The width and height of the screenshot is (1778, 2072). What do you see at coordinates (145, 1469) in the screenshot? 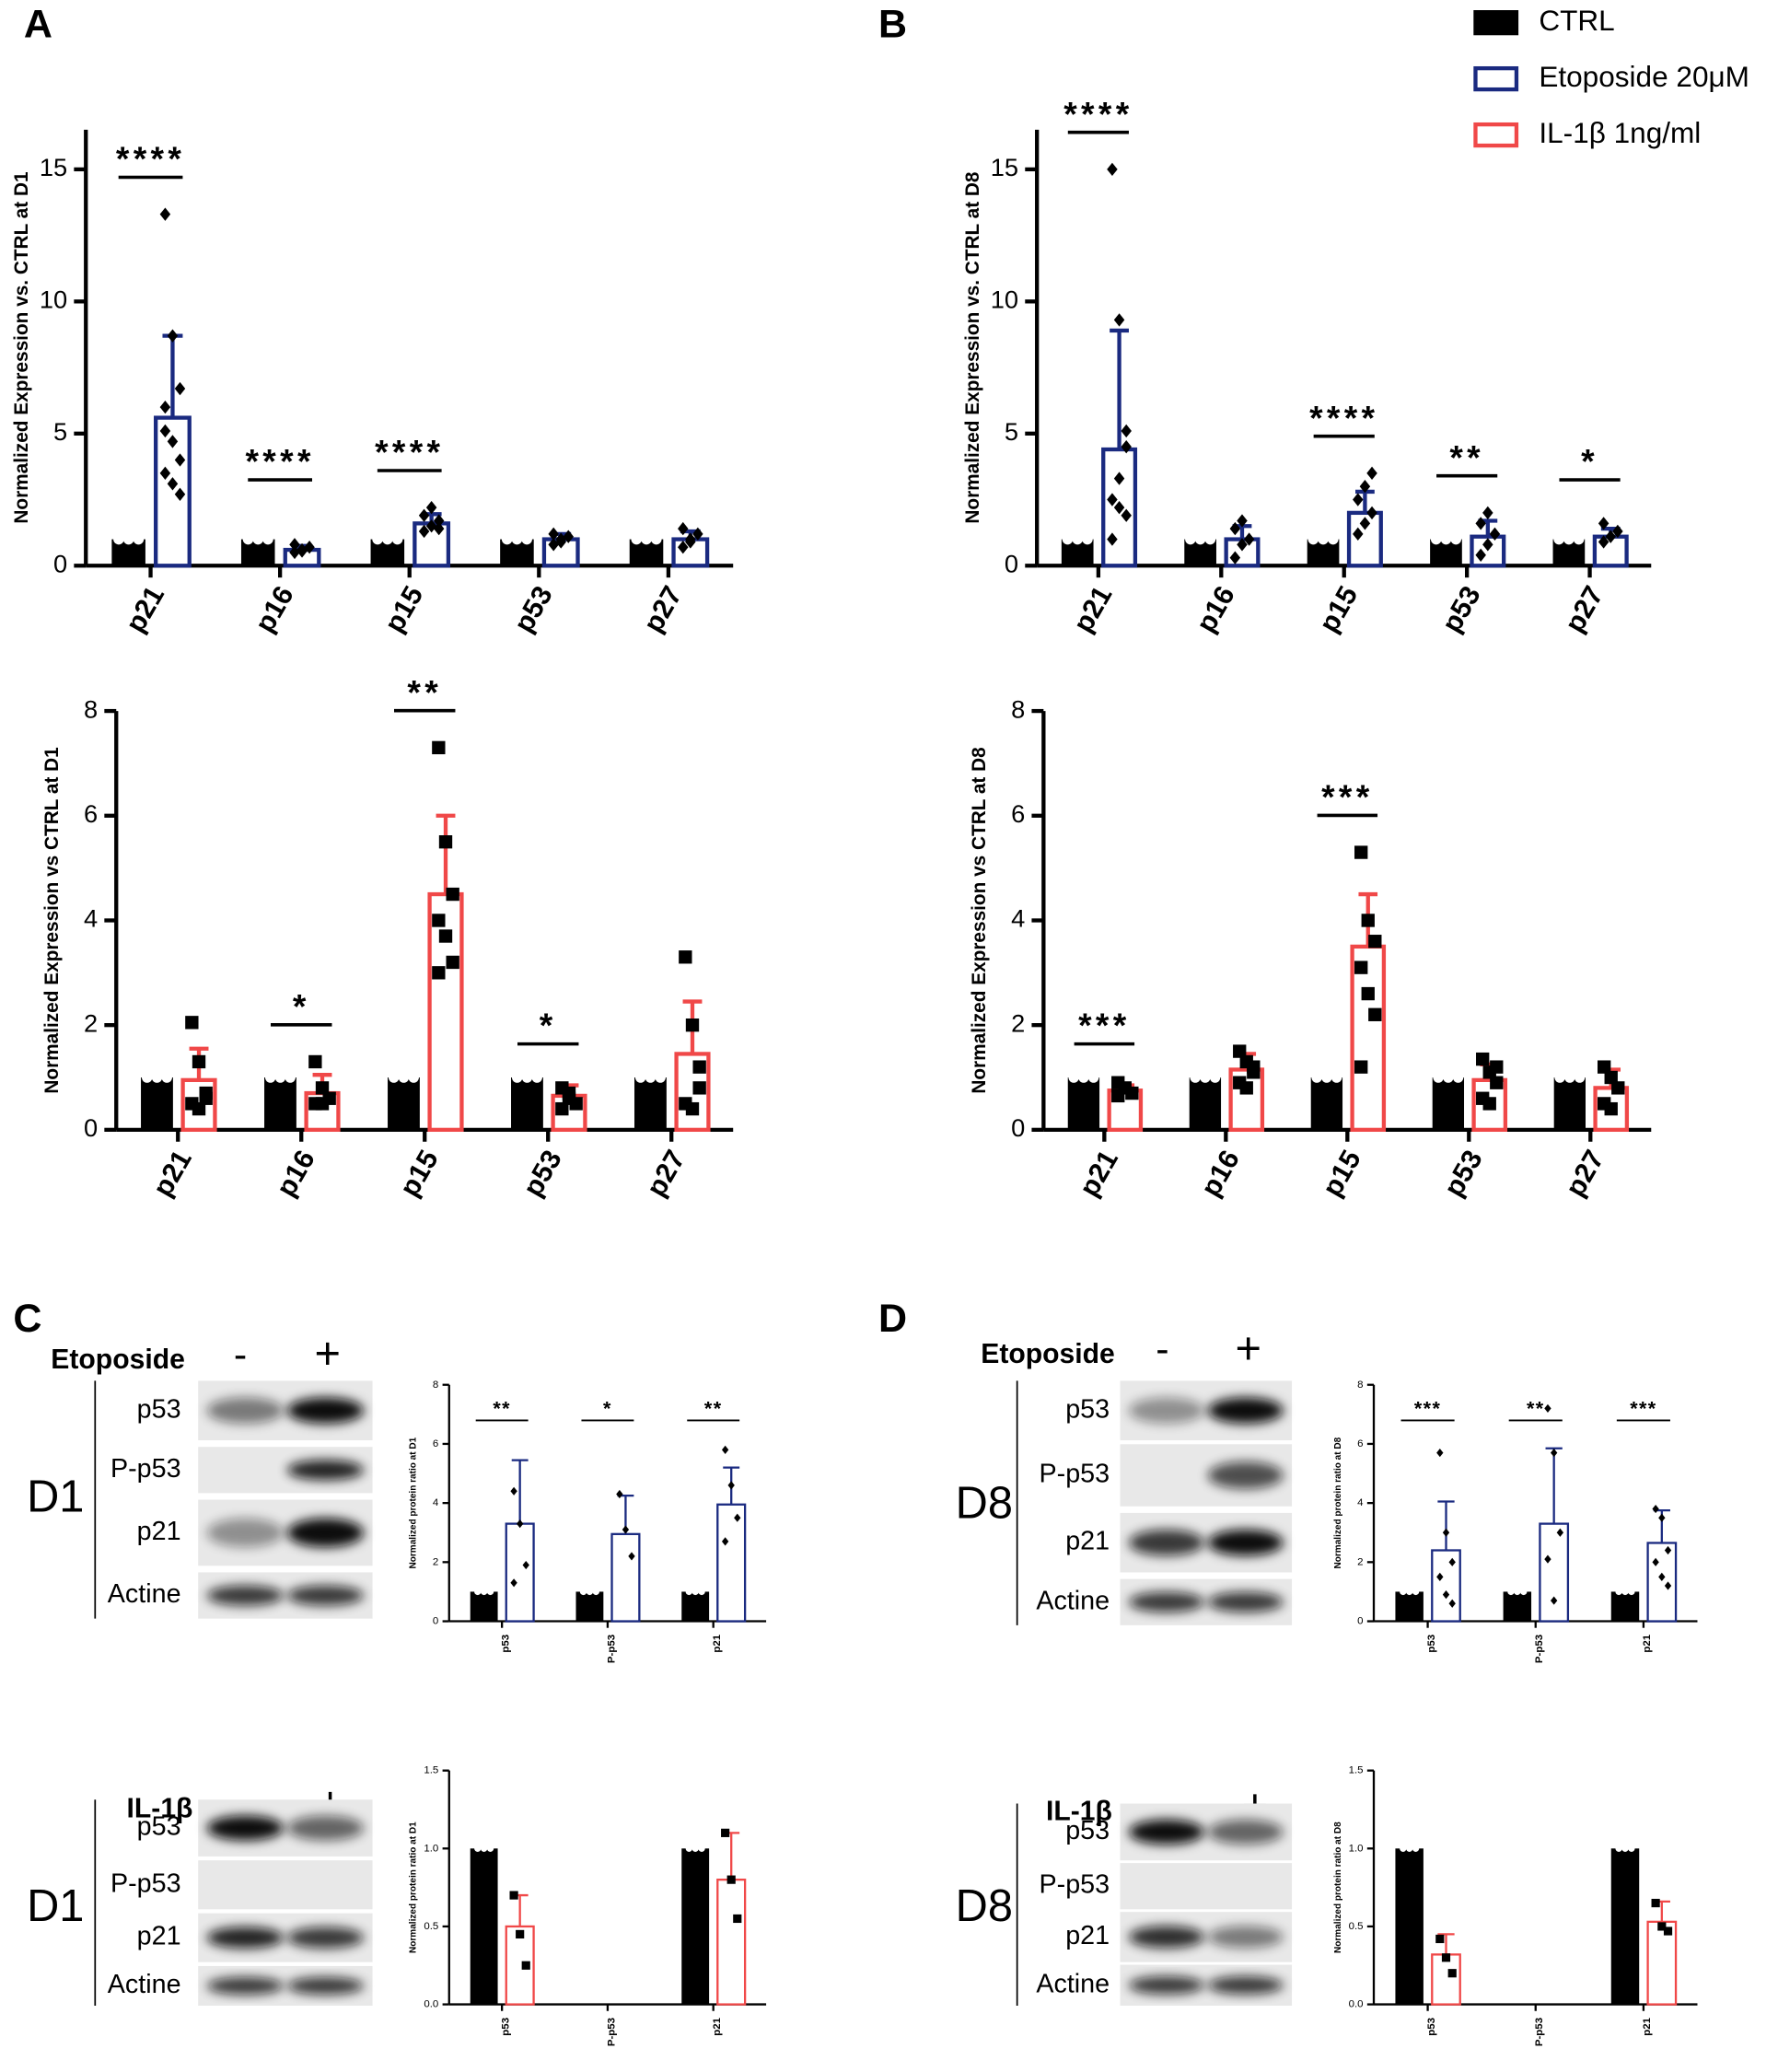
I see `protein-label: P-p53` at bounding box center [145, 1469].